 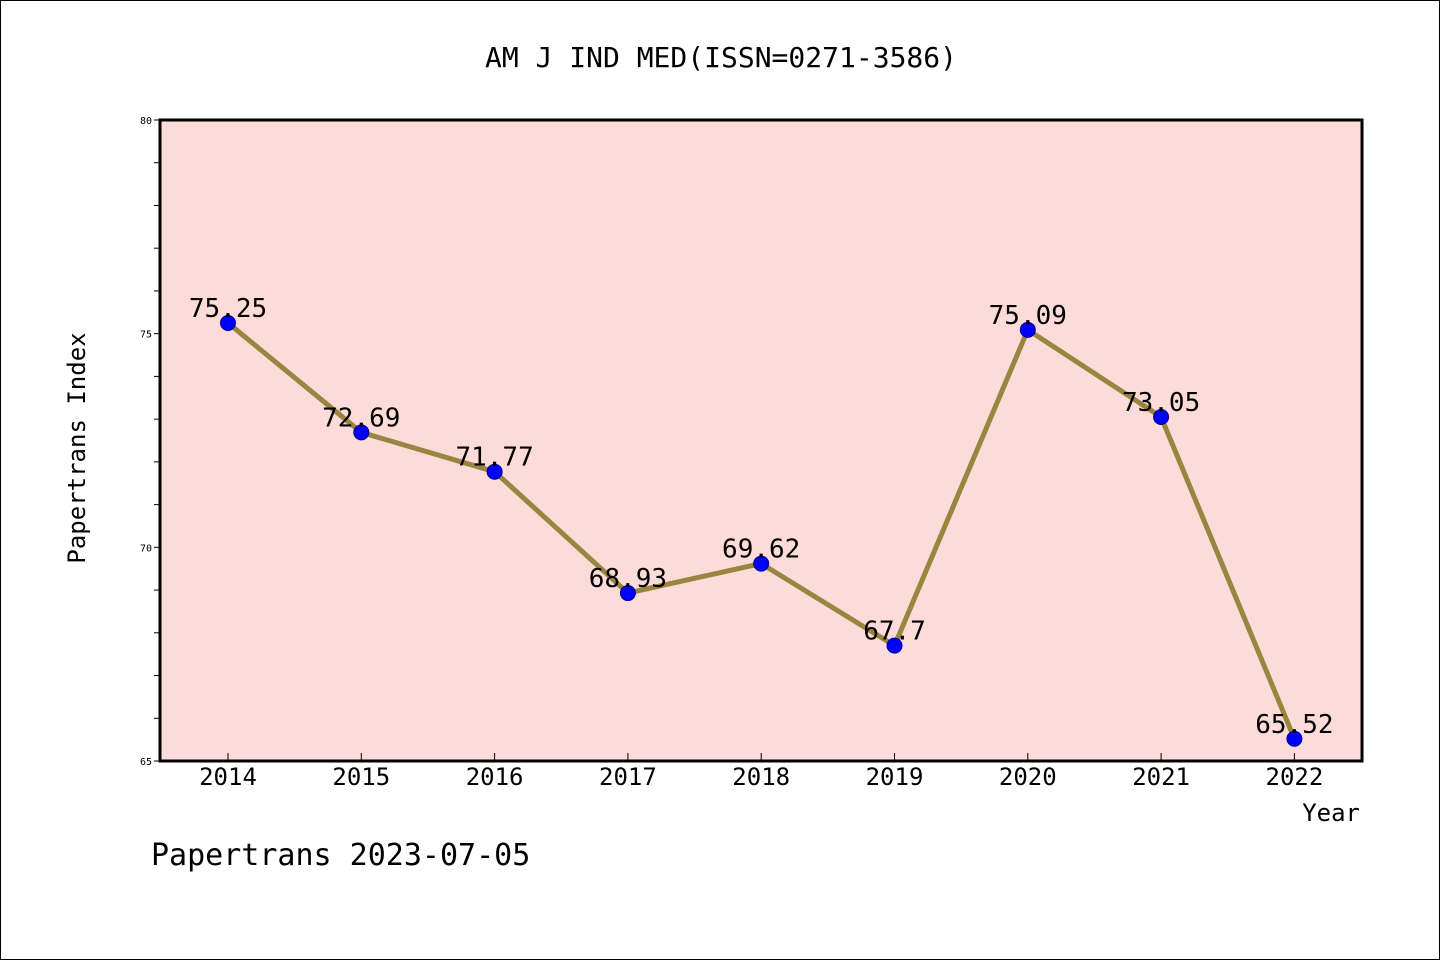 What do you see at coordinates (1161, 777) in the screenshot?
I see `x-tick-label: 2021` at bounding box center [1161, 777].